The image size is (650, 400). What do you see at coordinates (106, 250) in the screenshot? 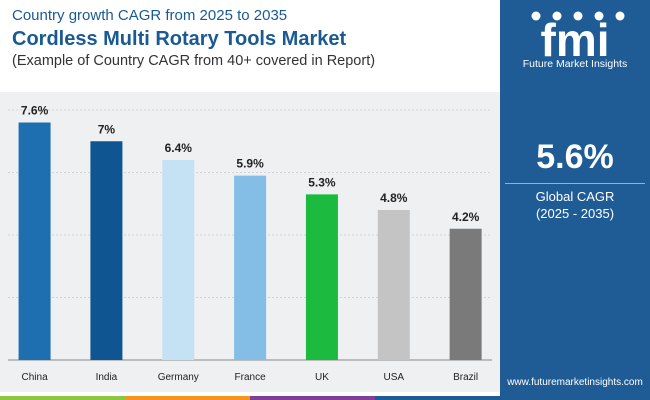
I see `bar-india` at bounding box center [106, 250].